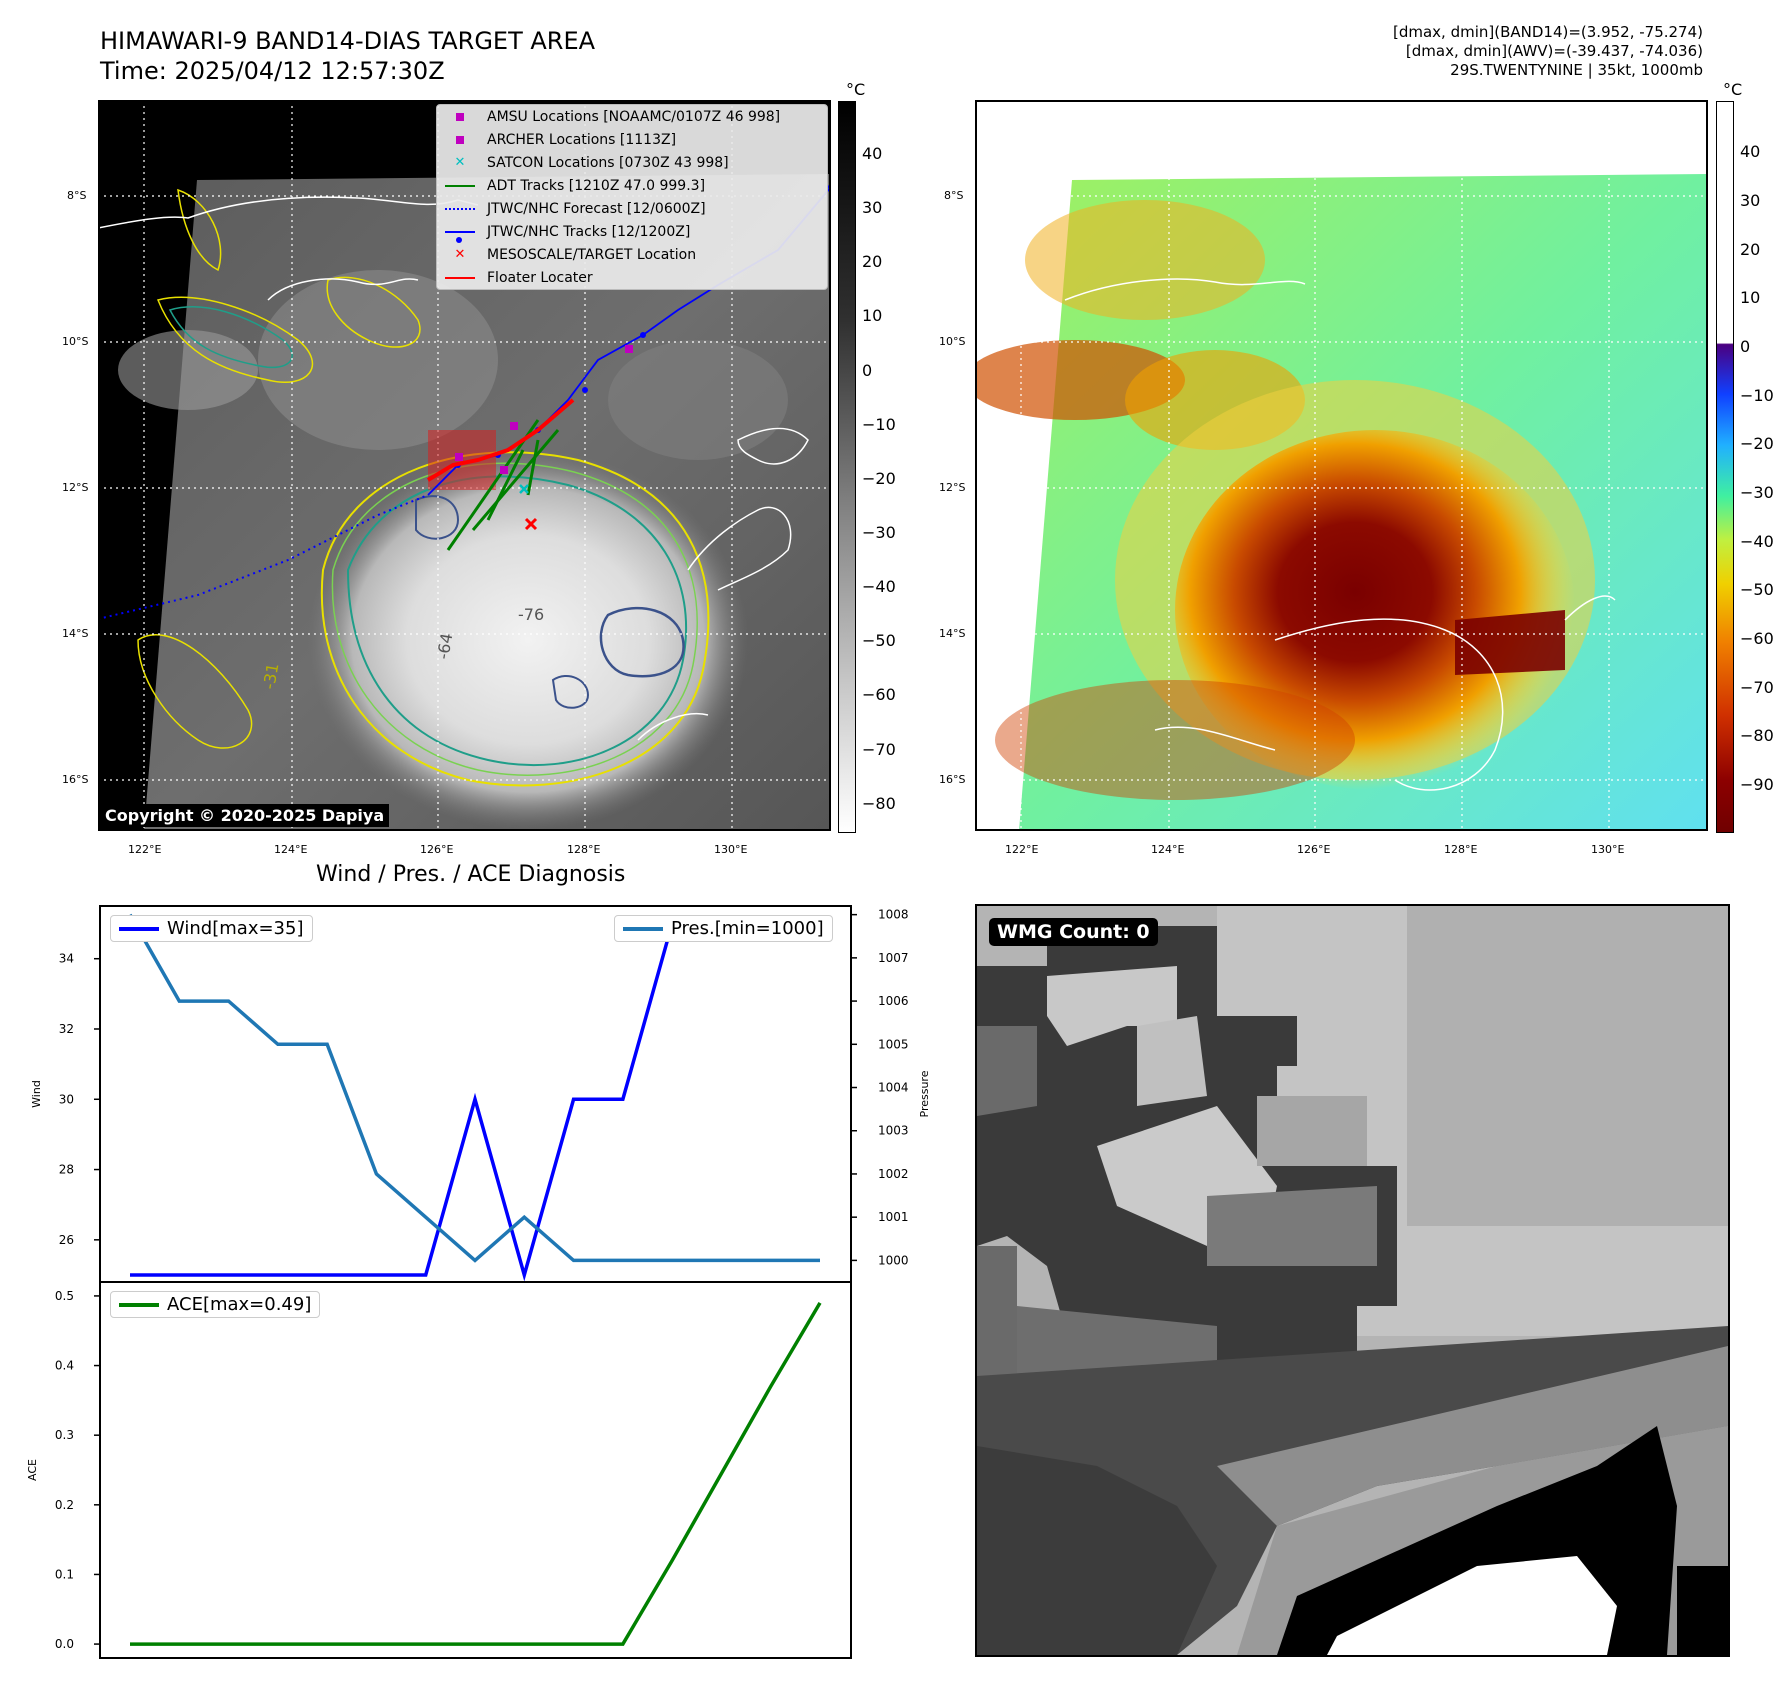 Image resolution: width=1792 pixels, height=1690 pixels. Describe the element at coordinates (459, 457) in the screenshot. I see `archer-marker` at that location.